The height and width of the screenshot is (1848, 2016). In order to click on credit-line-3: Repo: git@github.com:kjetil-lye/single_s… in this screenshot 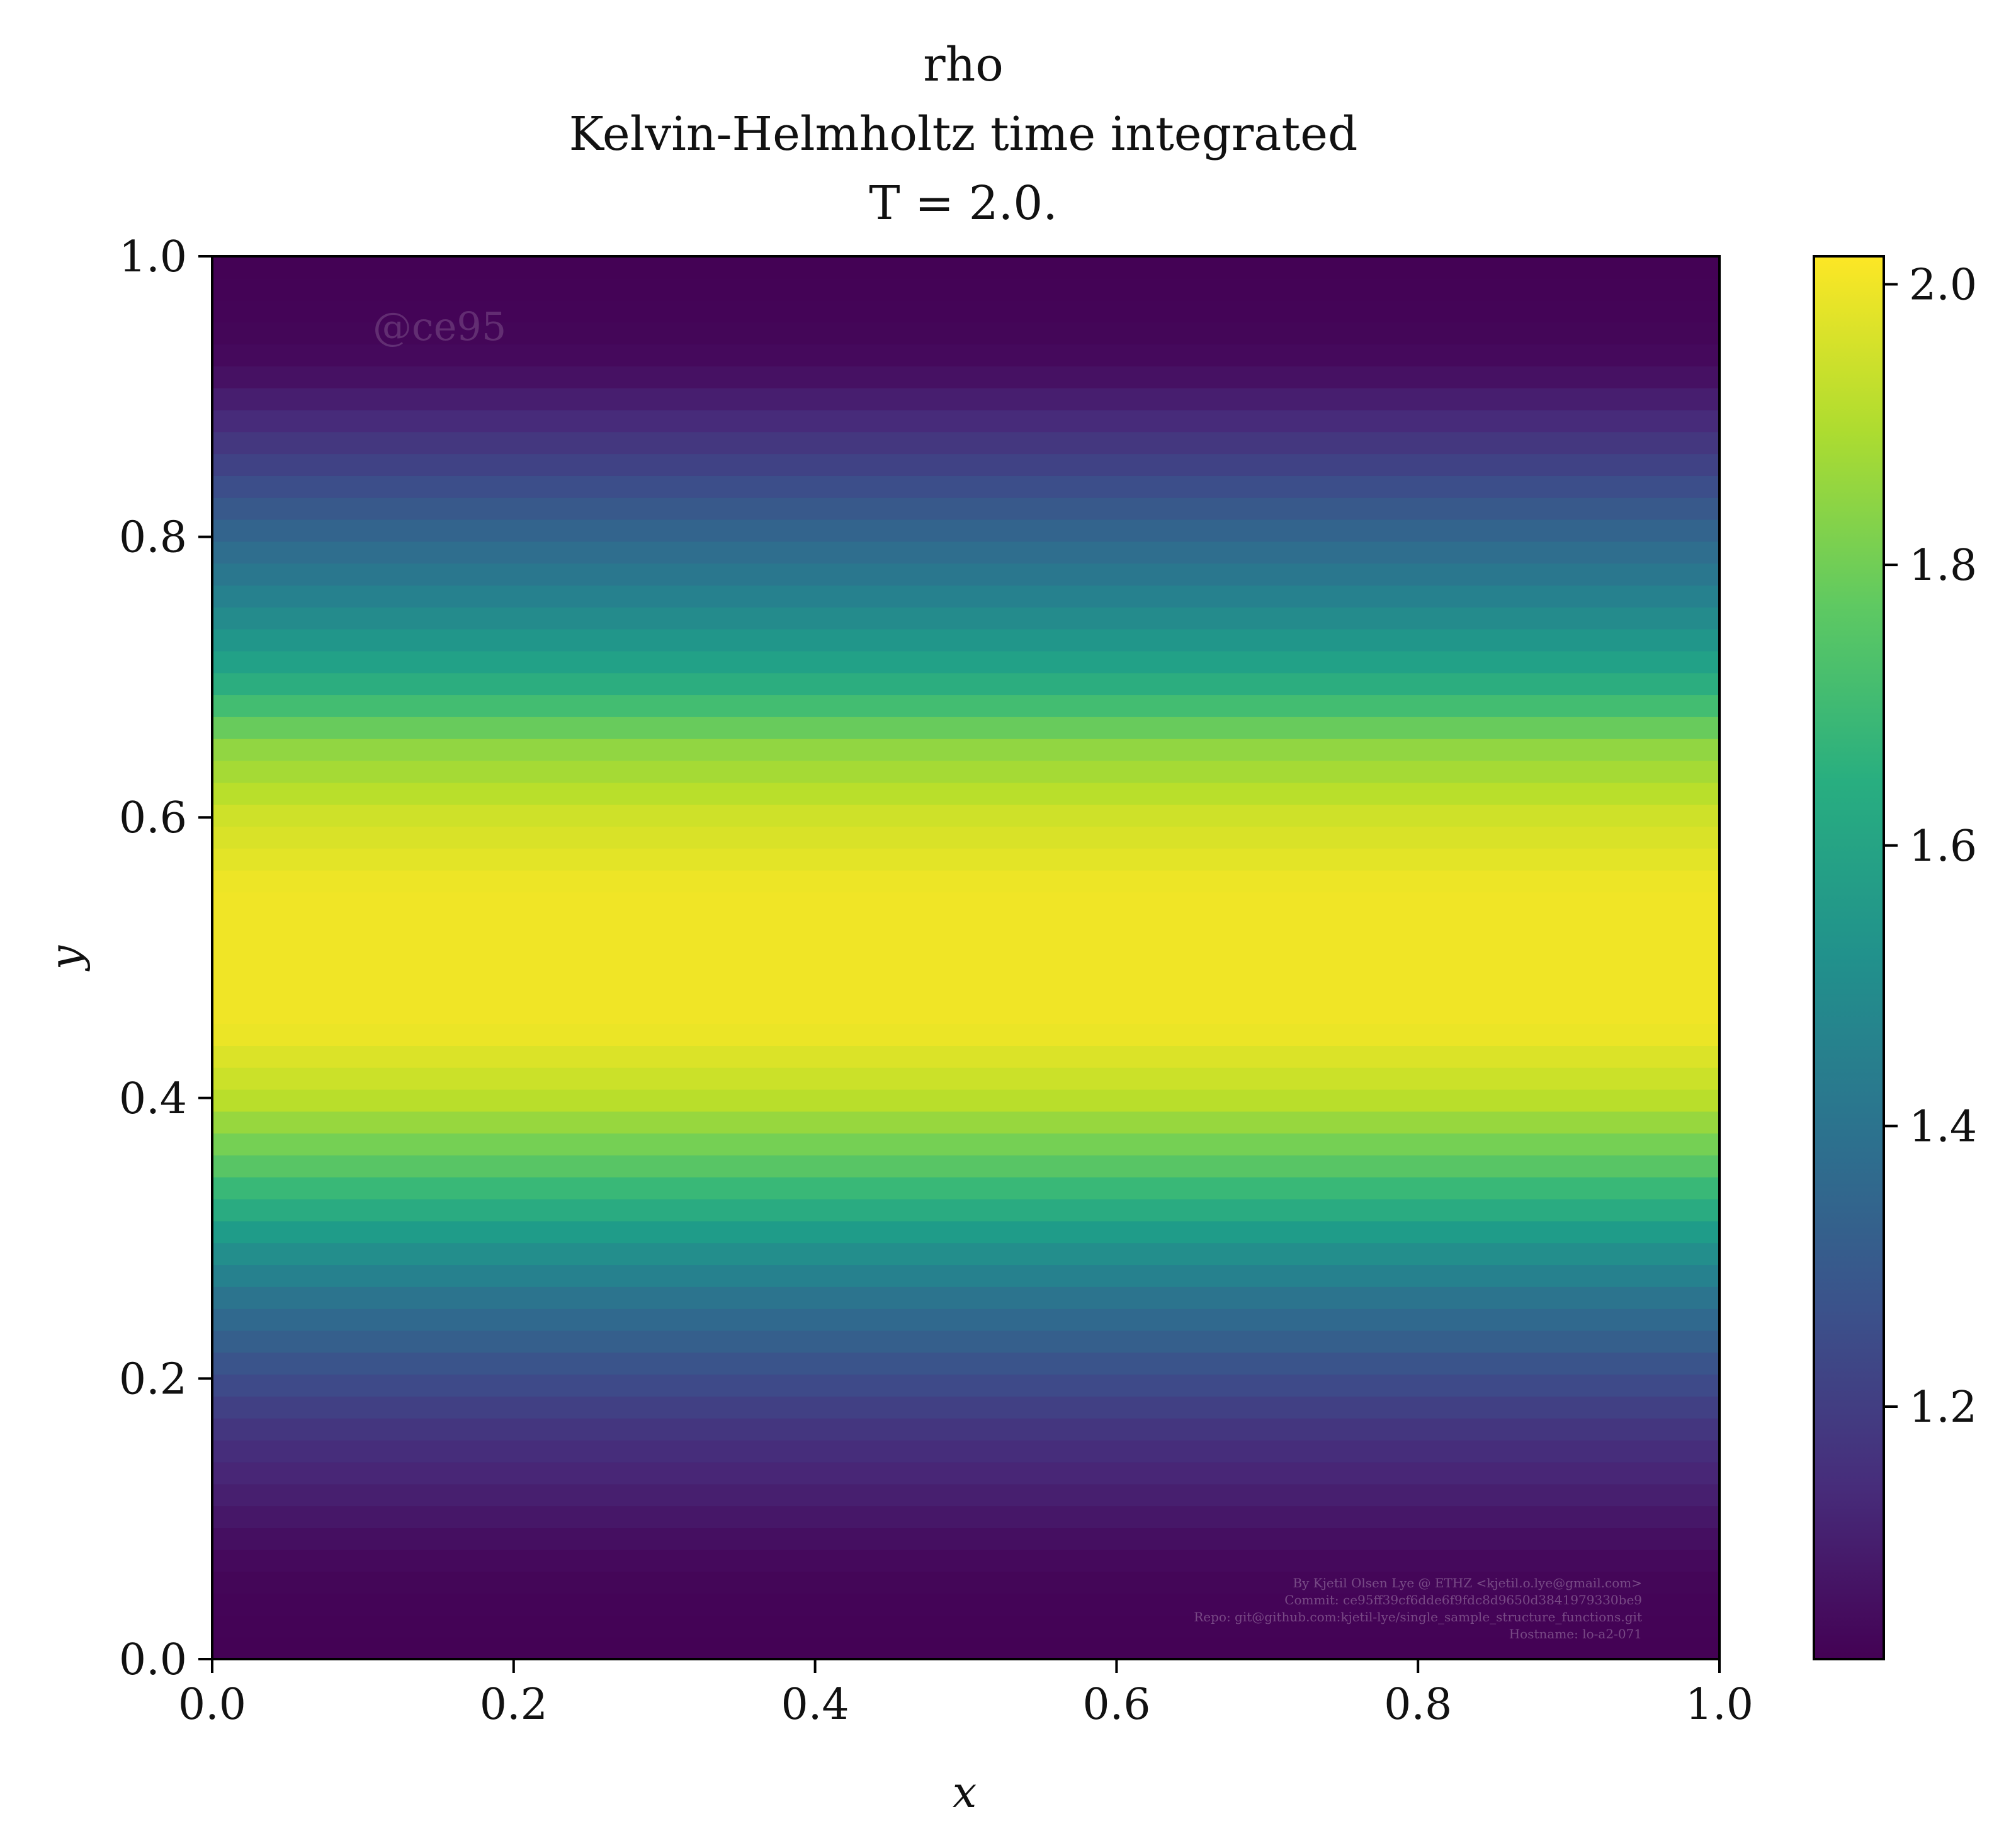, I will do `click(1418, 1617)`.